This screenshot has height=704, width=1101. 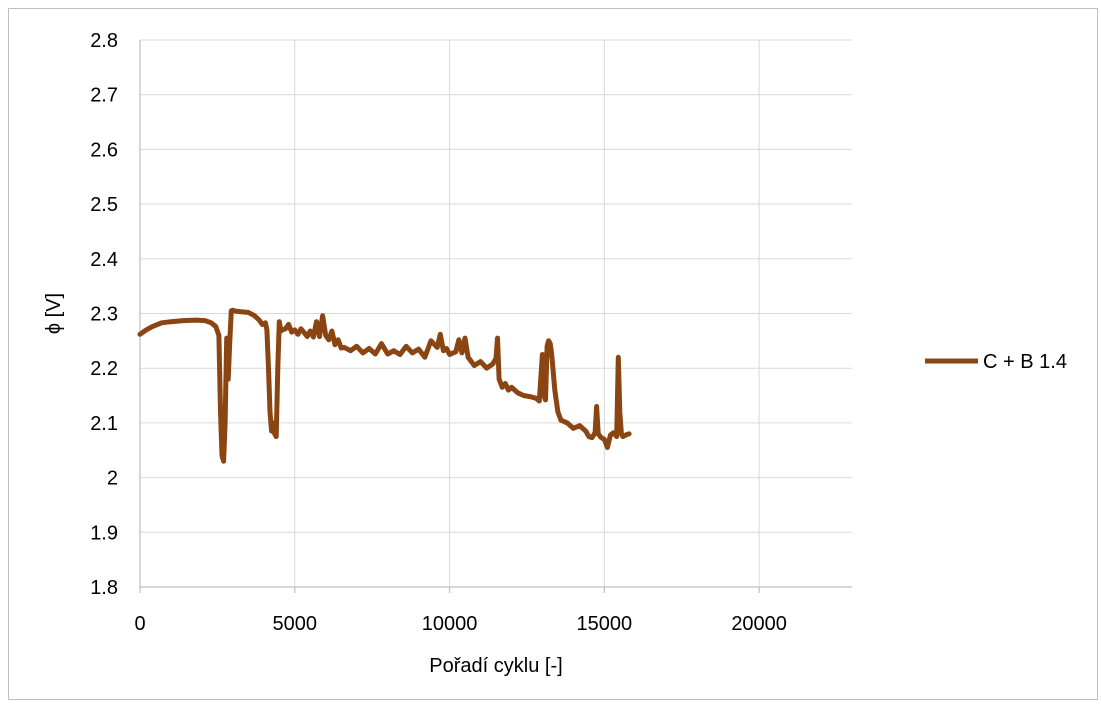 I want to click on x-tick-label: 10000, so click(x=450, y=624).